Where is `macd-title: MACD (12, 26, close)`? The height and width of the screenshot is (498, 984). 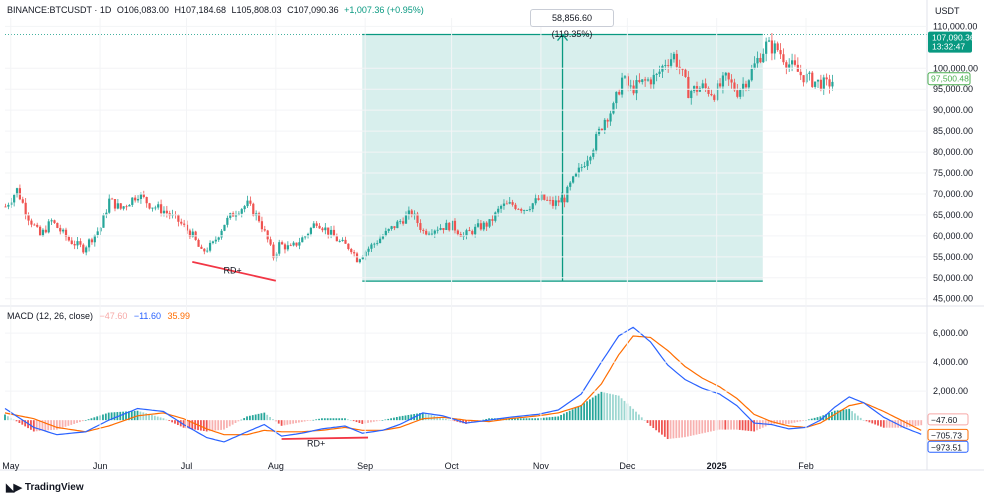
macd-title: MACD (12, 26, close) is located at coordinates (50, 316).